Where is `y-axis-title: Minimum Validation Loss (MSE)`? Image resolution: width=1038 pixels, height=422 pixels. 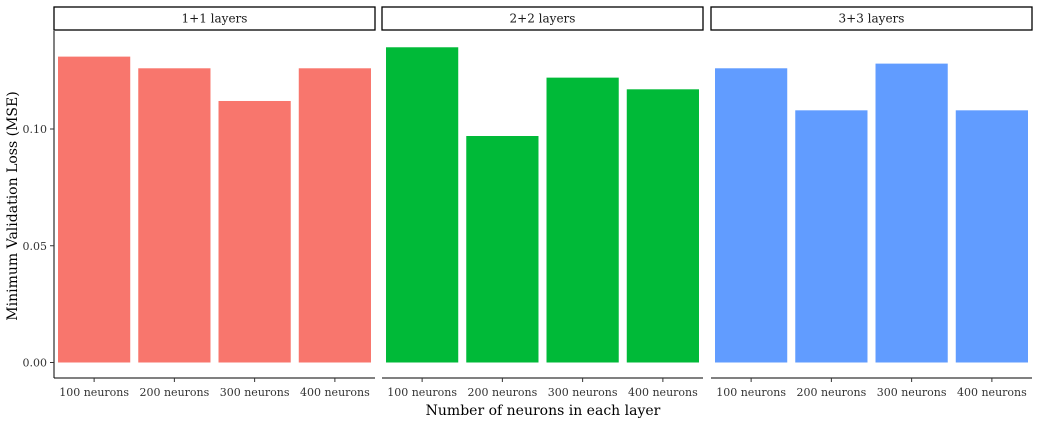 y-axis-title: Minimum Validation Loss (MSE) is located at coordinates (13, 205).